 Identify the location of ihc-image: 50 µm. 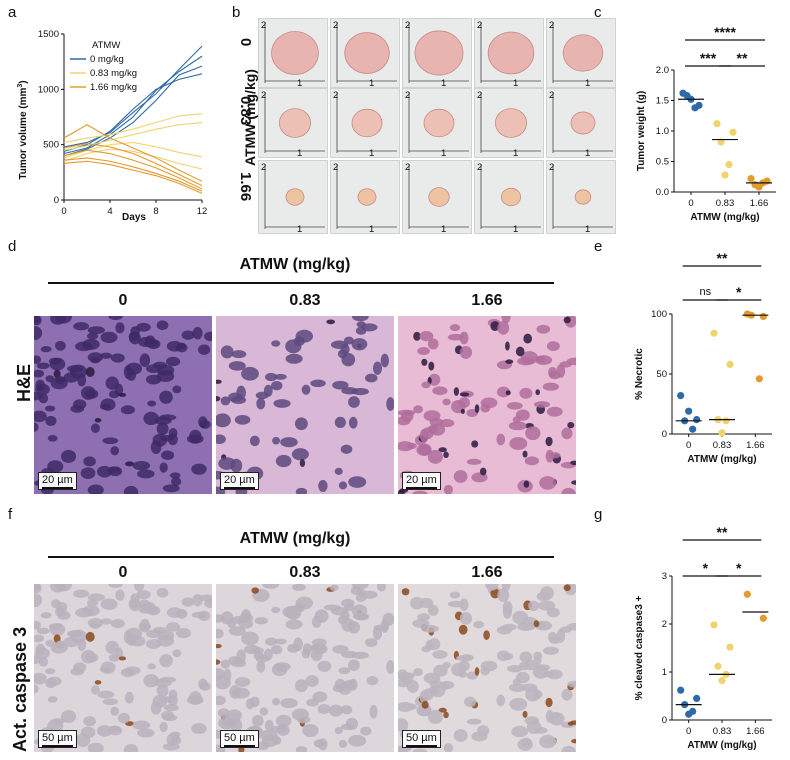
(305, 668).